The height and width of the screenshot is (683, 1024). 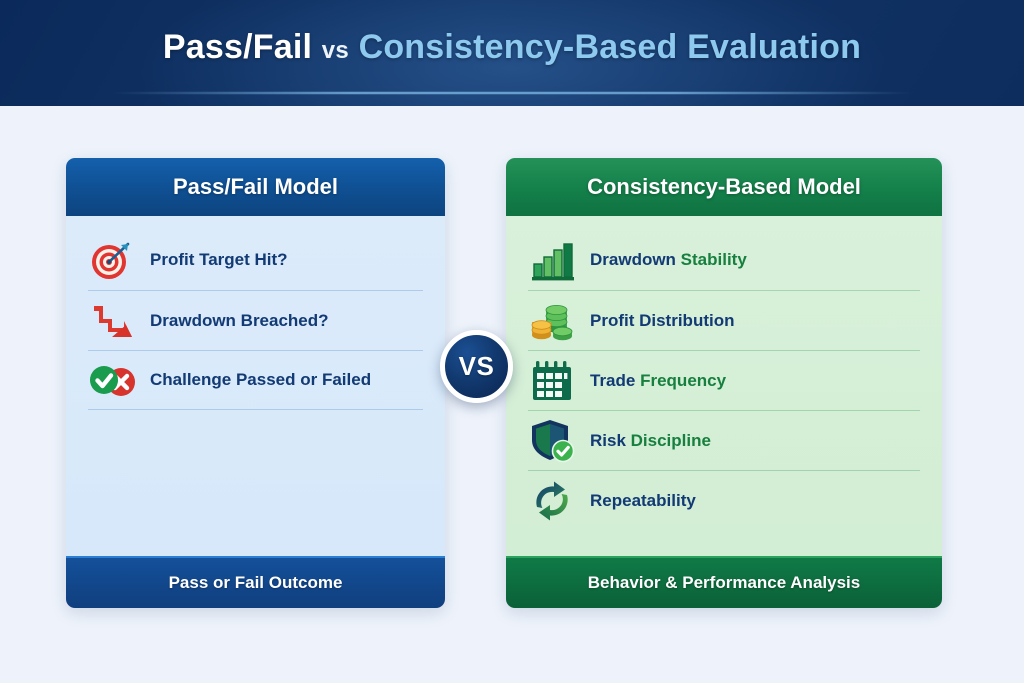 What do you see at coordinates (683, 380) in the screenshot?
I see `list-item-label-accent: Frequency` at bounding box center [683, 380].